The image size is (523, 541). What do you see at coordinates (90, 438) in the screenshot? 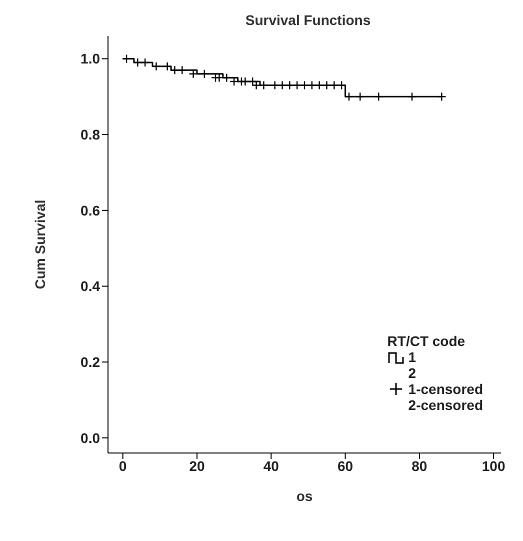
I see `y-tick-label: 0.0` at bounding box center [90, 438].